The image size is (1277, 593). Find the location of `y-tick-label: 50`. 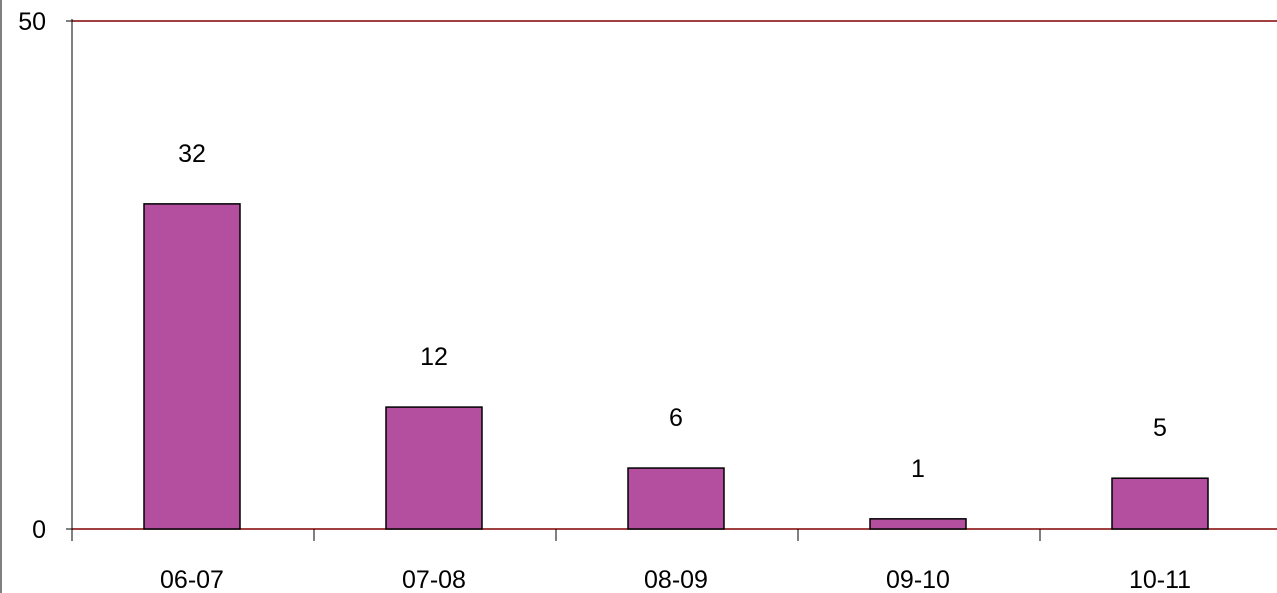

y-tick-label: 50 is located at coordinates (32, 22).